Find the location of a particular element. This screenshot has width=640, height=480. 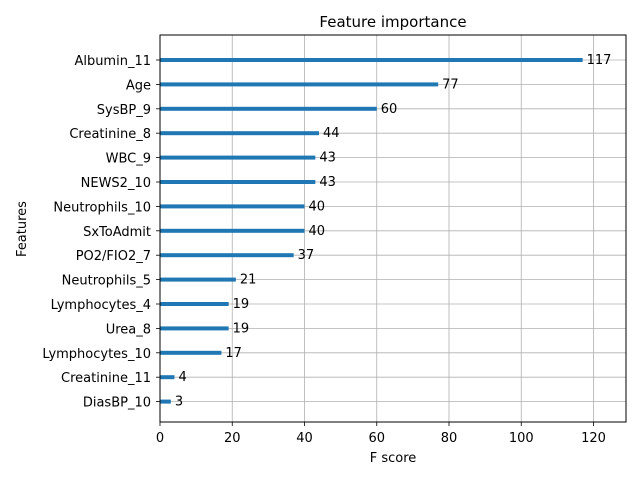

x-tick-label: 60 is located at coordinates (376, 438).